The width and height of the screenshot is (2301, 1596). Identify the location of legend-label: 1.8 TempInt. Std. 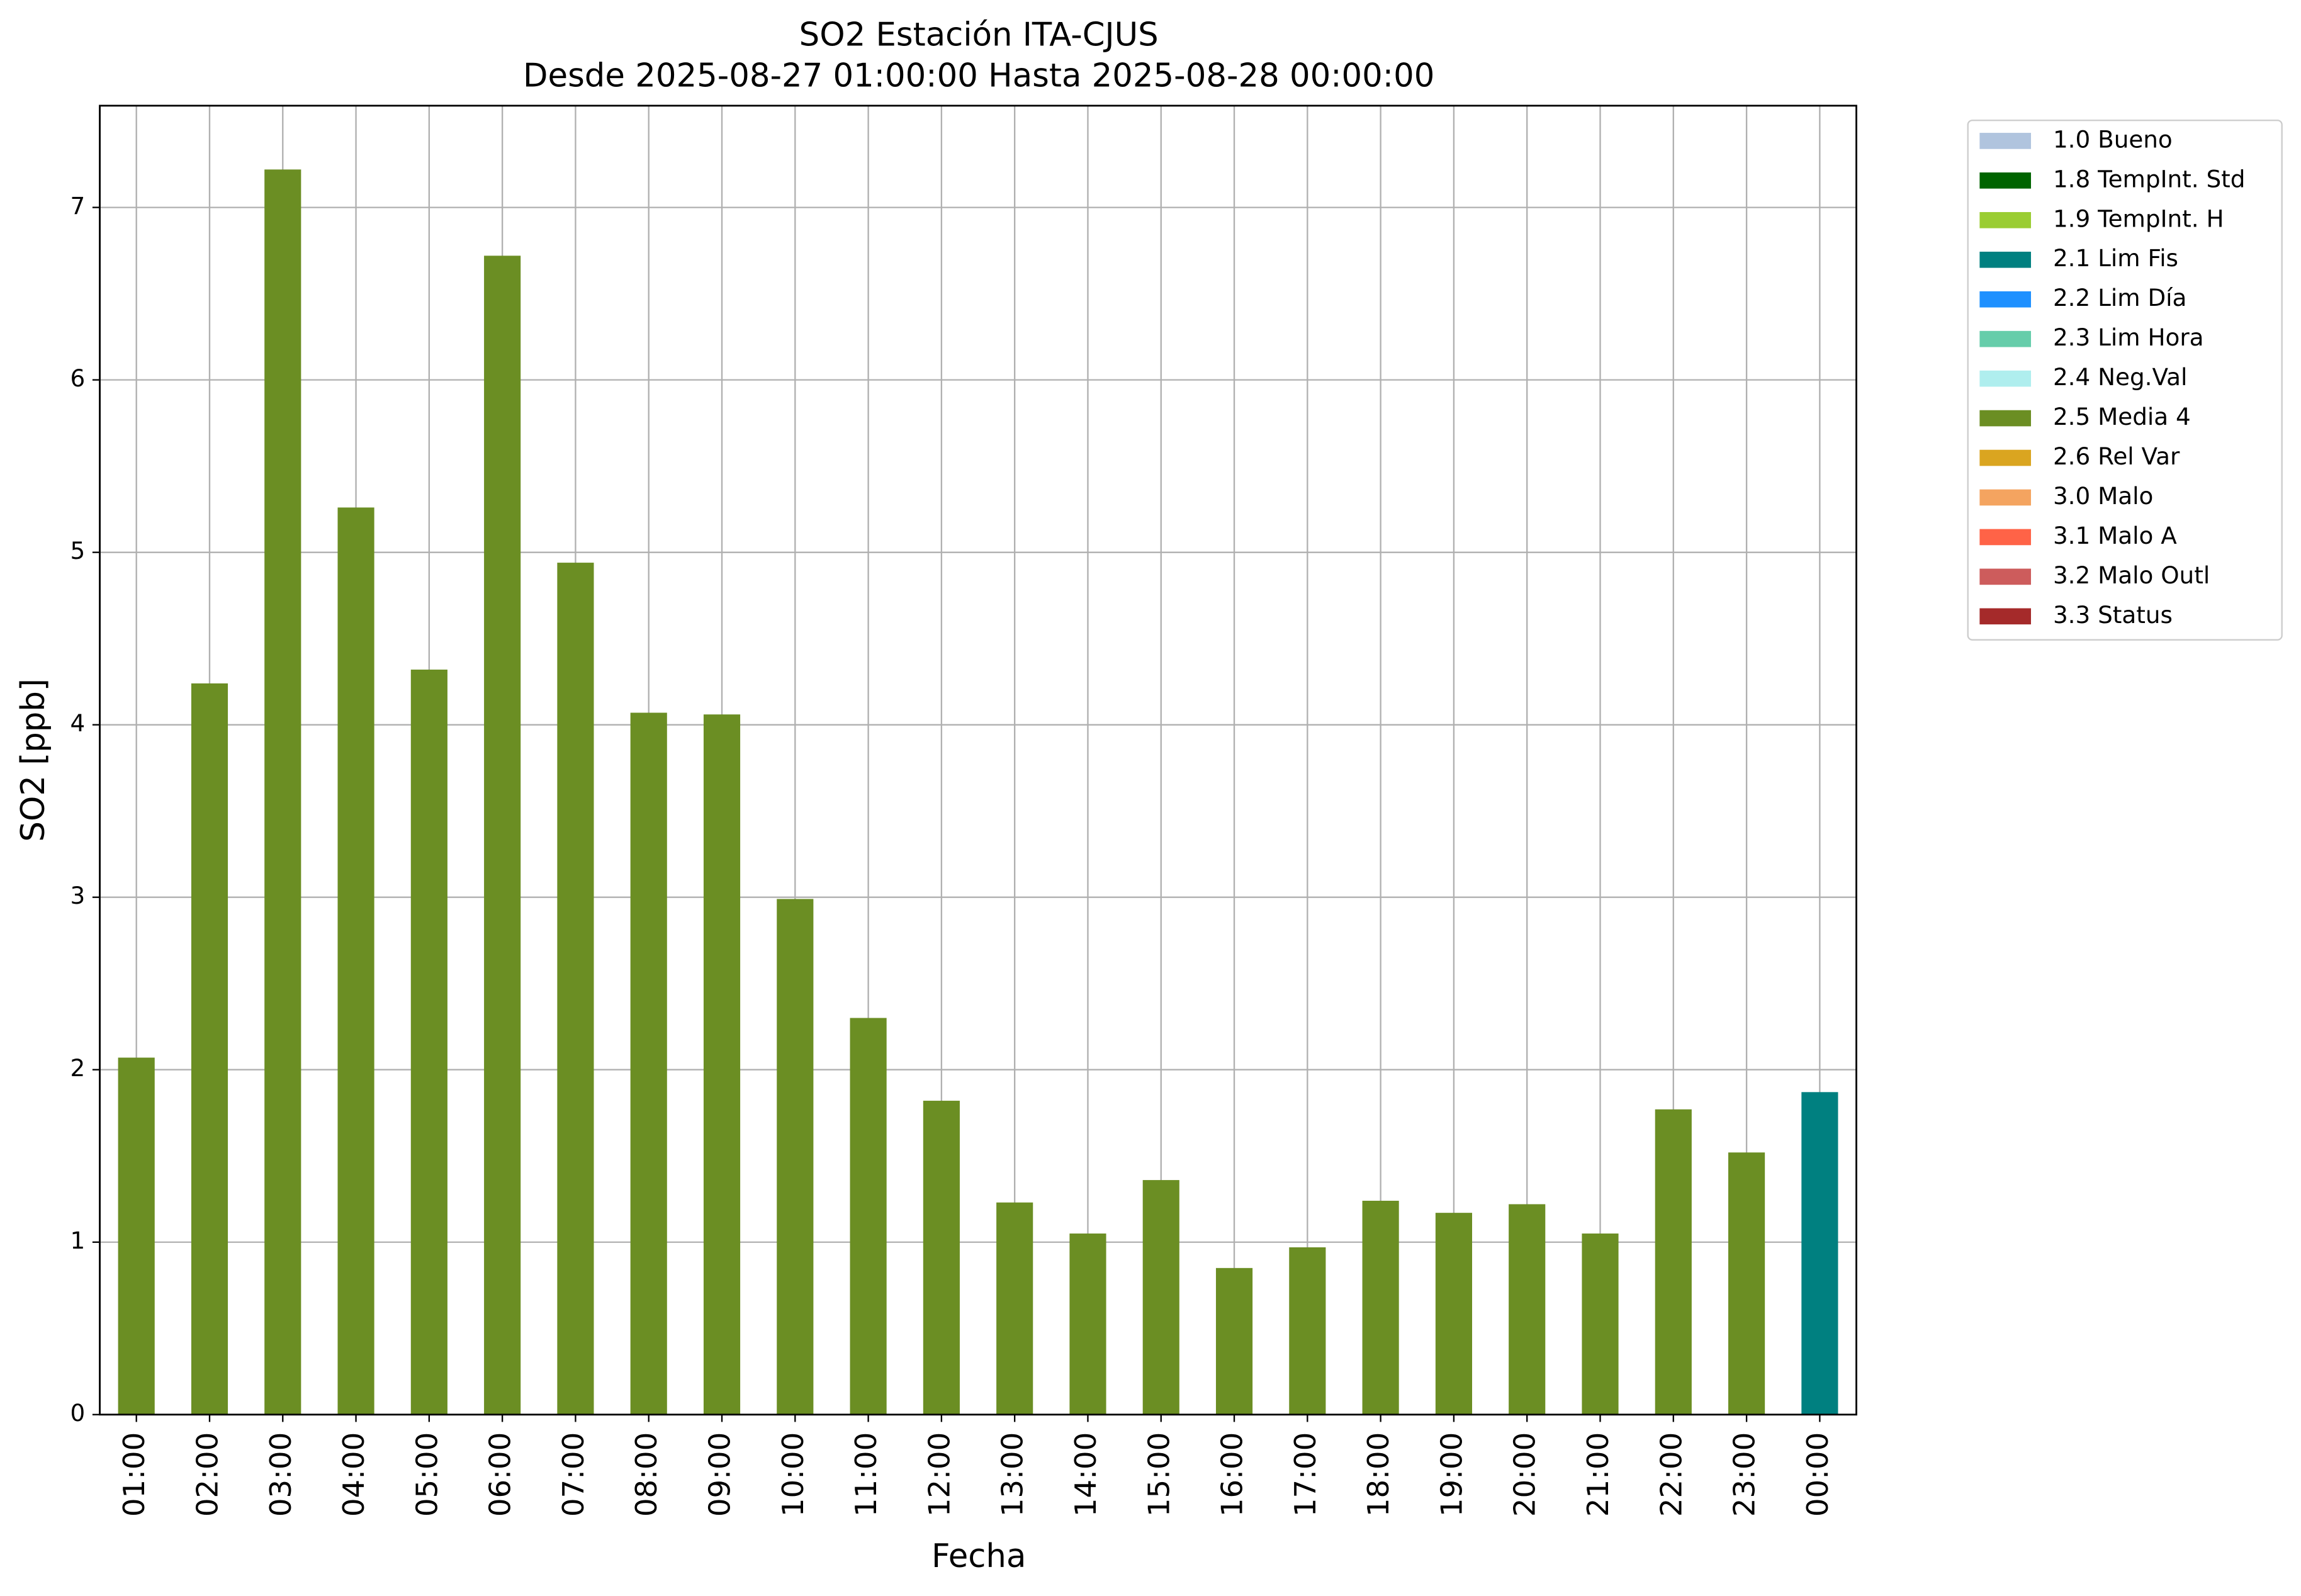
(2149, 179).